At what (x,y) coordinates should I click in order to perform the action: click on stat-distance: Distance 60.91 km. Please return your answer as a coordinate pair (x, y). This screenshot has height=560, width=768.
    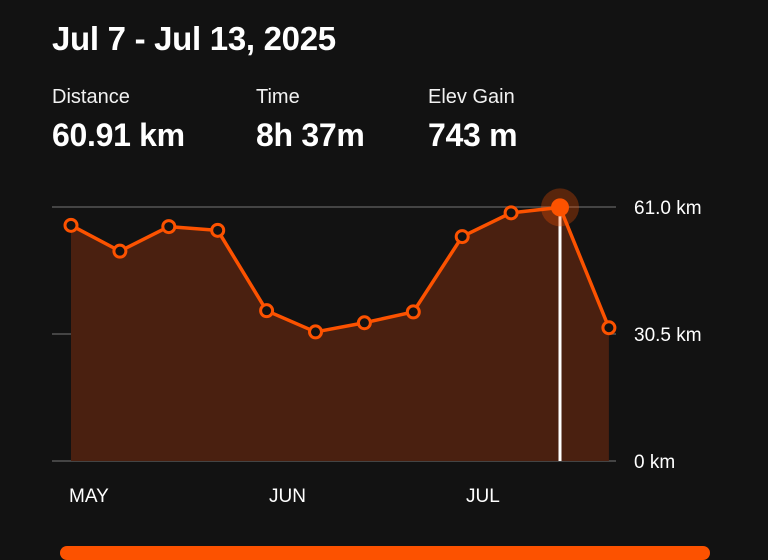
    Looking at the image, I should click on (118, 120).